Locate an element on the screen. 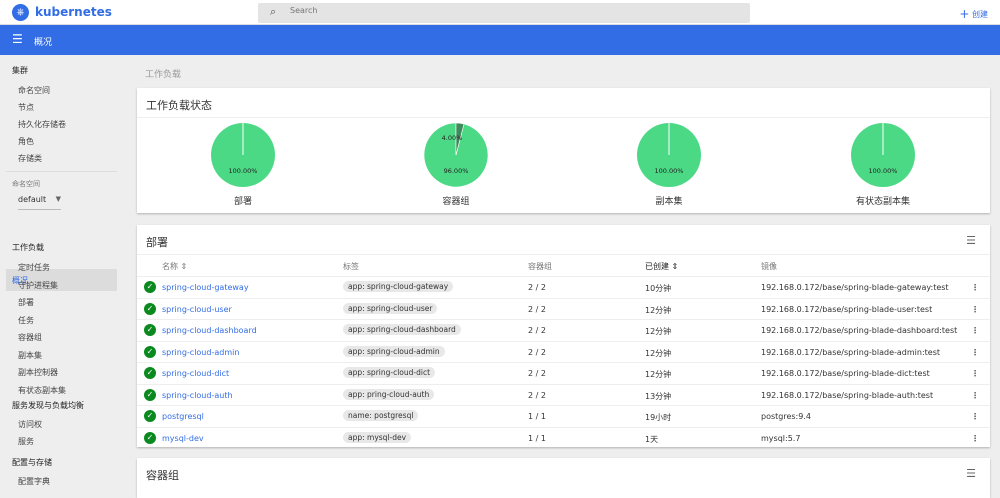  label-chip: app: mysql-dev is located at coordinates (377, 437).